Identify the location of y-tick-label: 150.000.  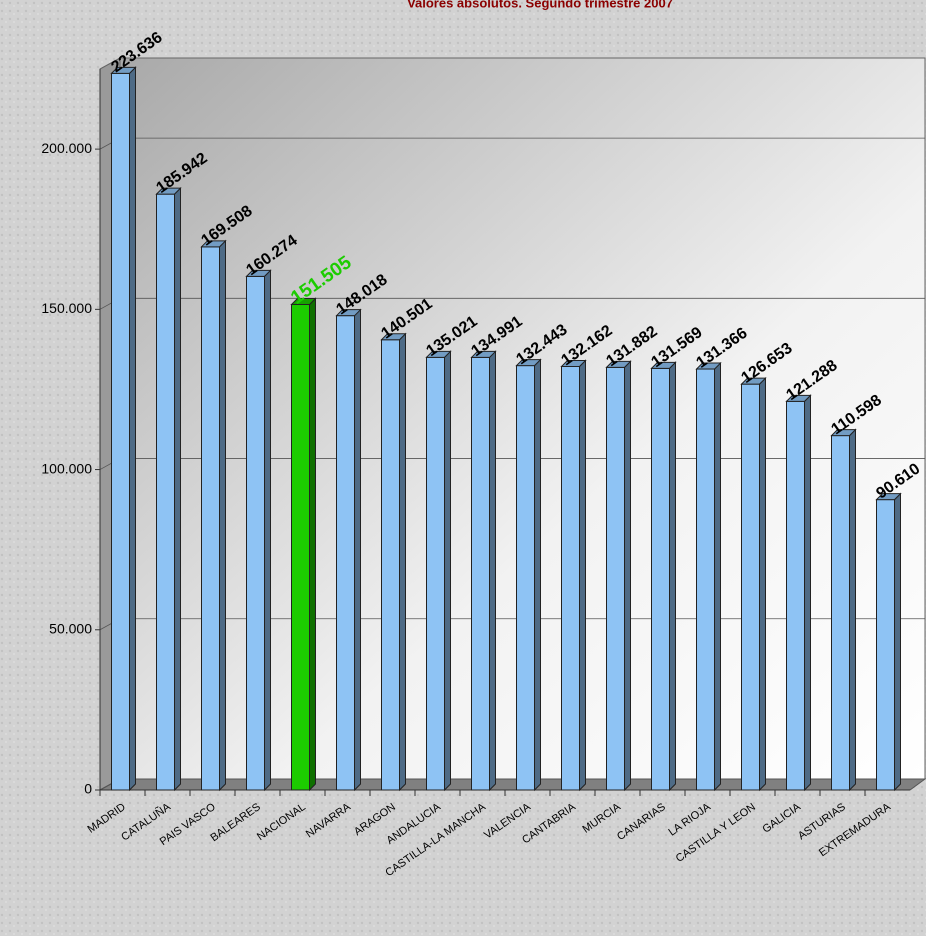
(66, 308).